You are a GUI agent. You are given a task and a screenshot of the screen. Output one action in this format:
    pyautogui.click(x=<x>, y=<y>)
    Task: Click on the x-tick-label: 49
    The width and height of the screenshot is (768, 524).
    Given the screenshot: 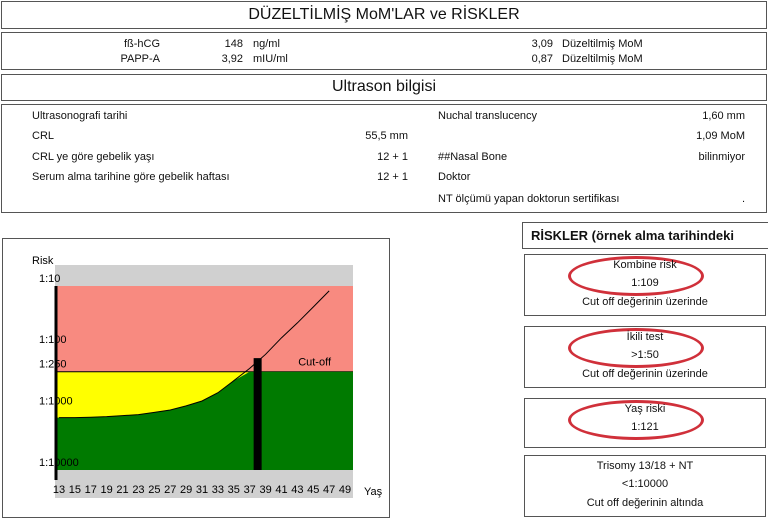 What is the action you would take?
    pyautogui.click(x=345, y=490)
    